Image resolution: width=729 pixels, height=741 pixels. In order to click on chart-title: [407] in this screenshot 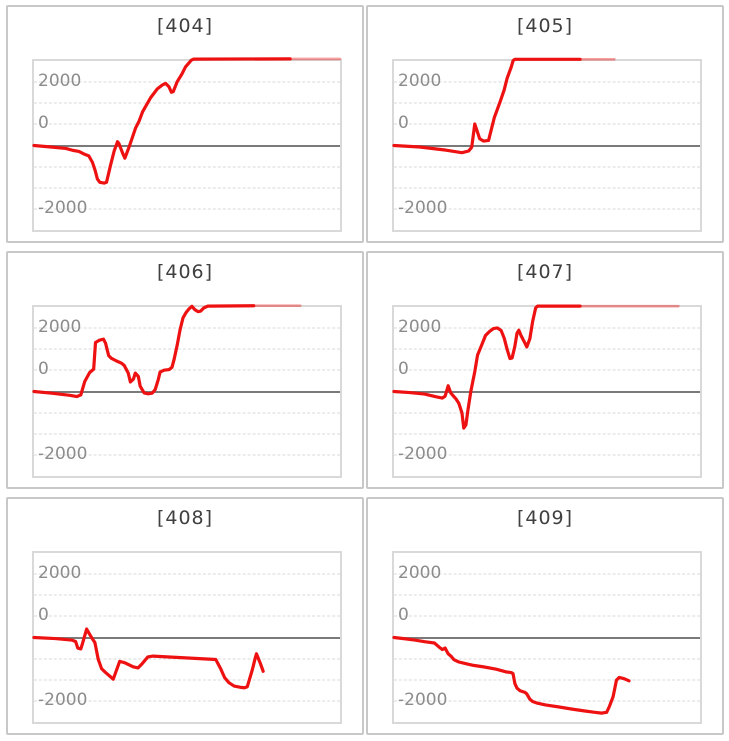, I will do `click(545, 272)`.